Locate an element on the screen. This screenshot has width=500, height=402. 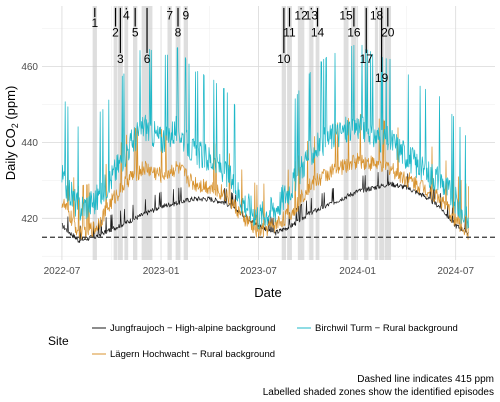
legend-label-jungfraujoch: Jungfraujoch − High-alpine background is located at coordinates (193, 328).